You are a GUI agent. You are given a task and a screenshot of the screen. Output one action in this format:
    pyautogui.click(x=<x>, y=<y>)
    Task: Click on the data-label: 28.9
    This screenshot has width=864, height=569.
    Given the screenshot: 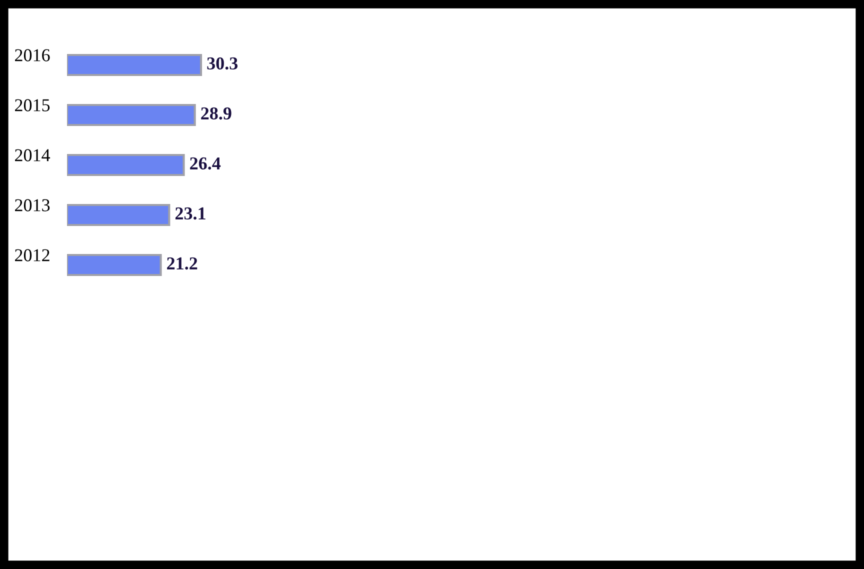 What is the action you would take?
    pyautogui.click(x=216, y=113)
    